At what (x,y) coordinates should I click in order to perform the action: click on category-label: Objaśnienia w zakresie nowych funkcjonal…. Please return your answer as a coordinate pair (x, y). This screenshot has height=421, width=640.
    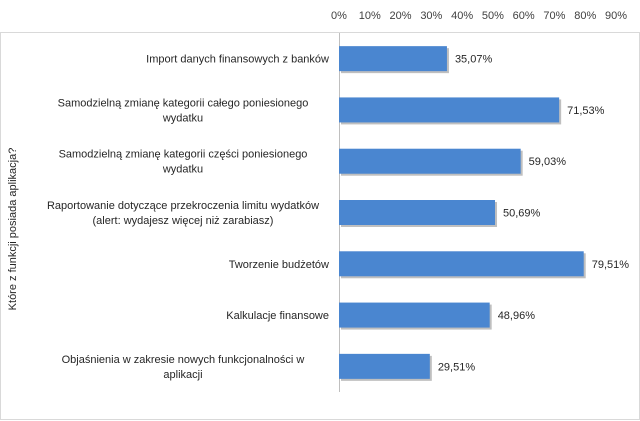
    Looking at the image, I should click on (183, 360).